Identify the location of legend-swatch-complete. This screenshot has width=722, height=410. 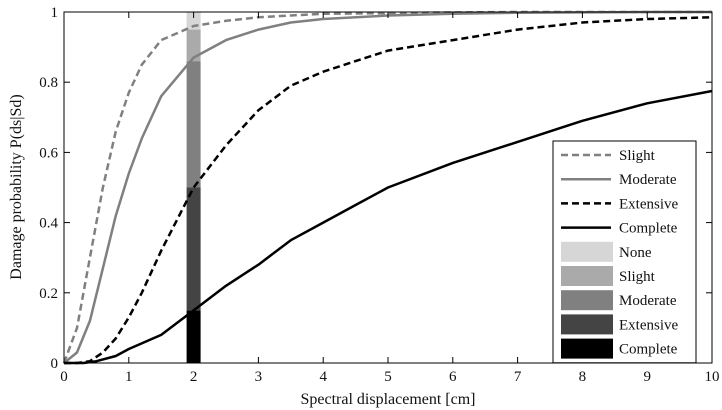
(587, 348).